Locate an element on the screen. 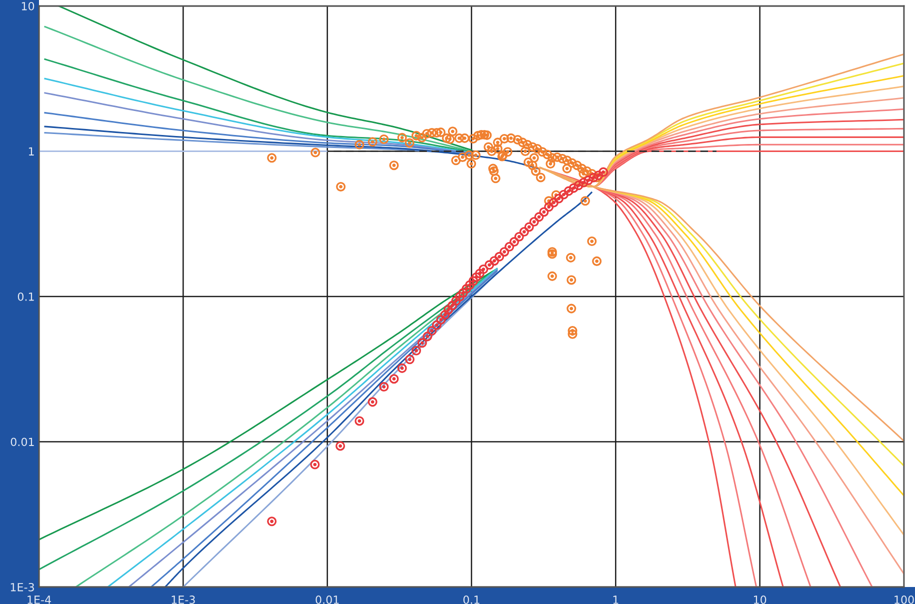 Image resolution: width=915 pixels, height=604 pixels. y-tick-label: 1E-3 is located at coordinates (22, 587).